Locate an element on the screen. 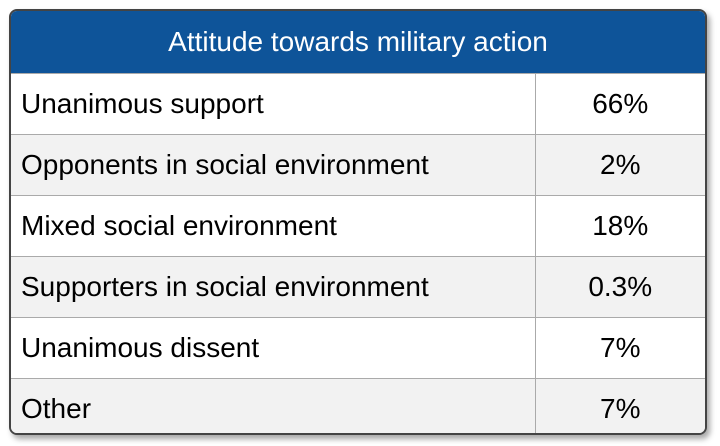 This screenshot has width=720, height=446. table-row: Other 7% is located at coordinates (358, 405).